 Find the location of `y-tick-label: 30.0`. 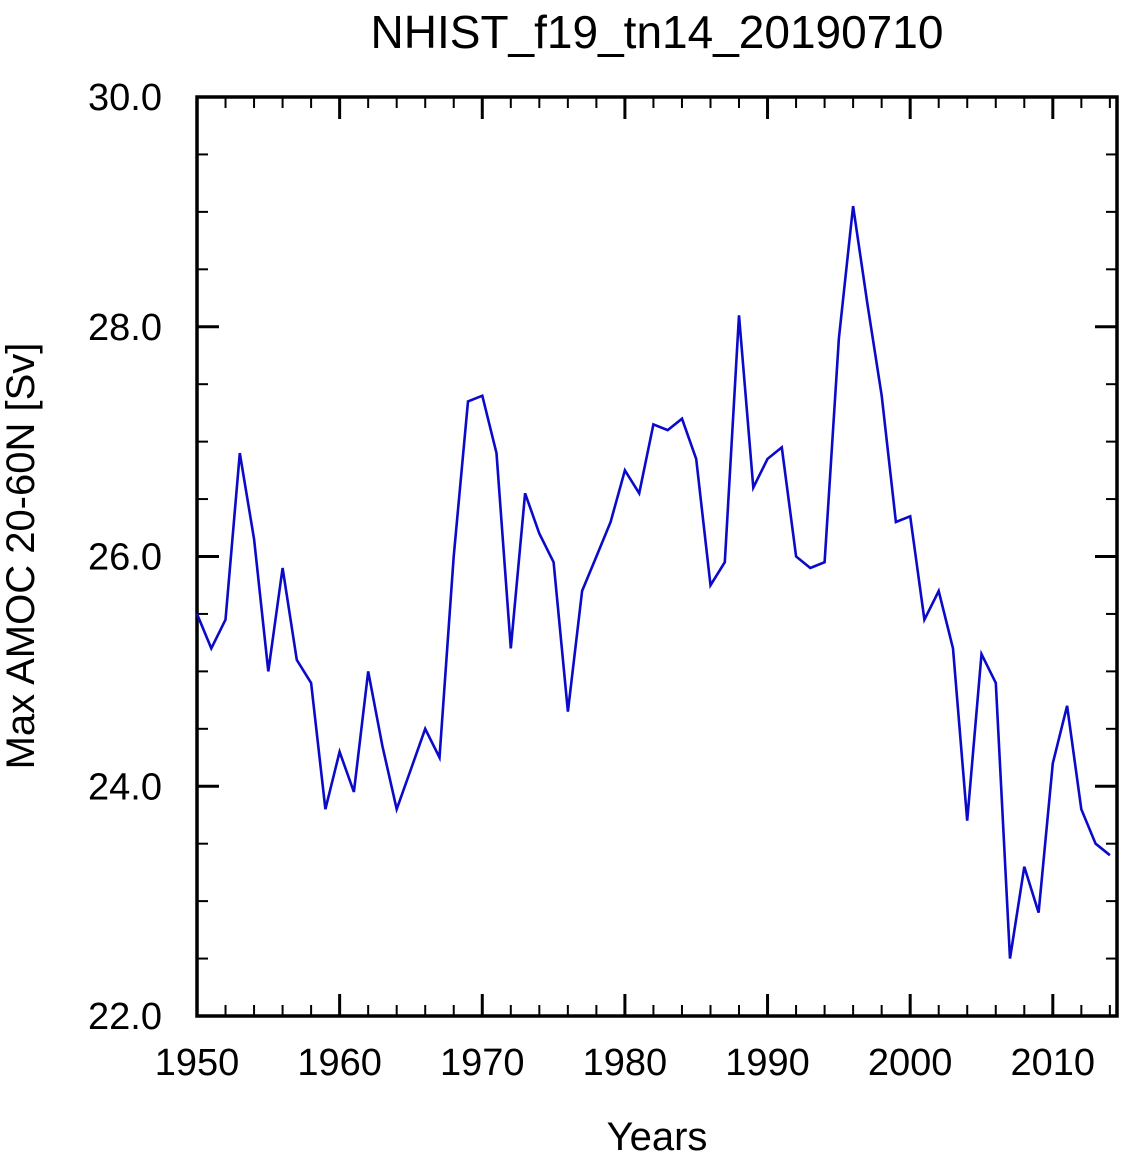

y-tick-label: 30.0 is located at coordinates (125, 98).